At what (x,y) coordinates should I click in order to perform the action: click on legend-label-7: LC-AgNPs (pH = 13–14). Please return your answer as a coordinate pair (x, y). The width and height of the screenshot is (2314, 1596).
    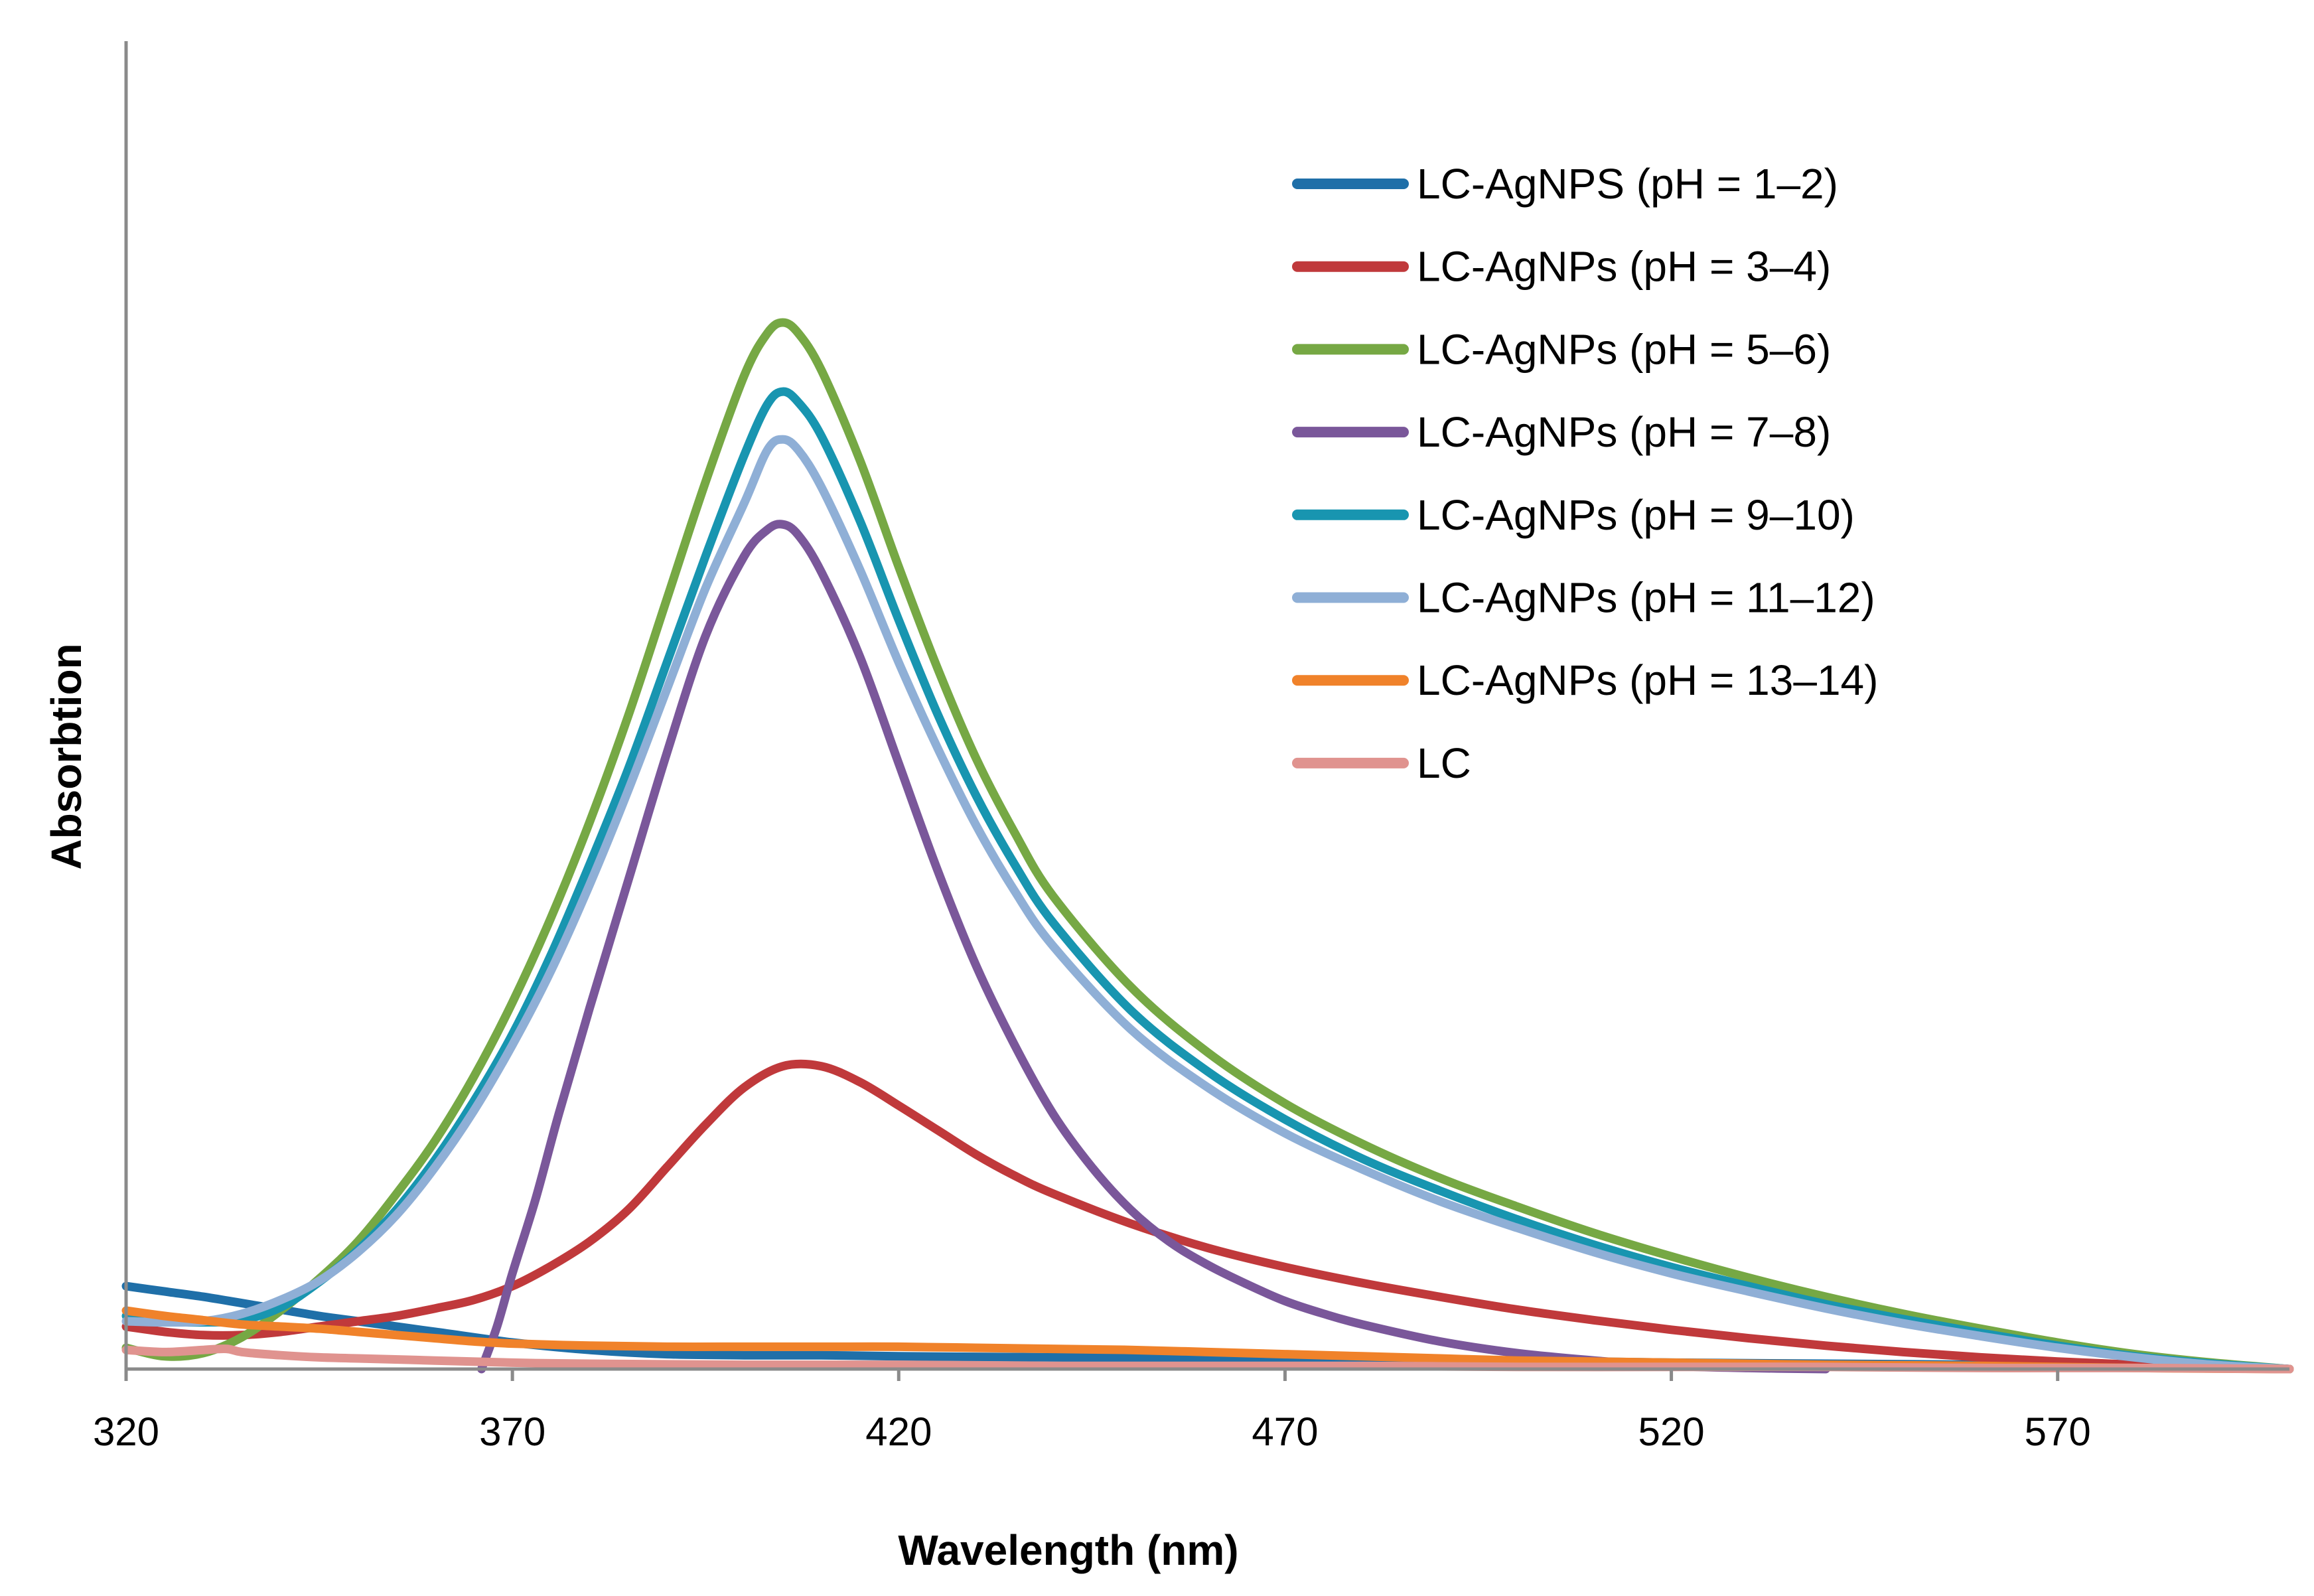
    Looking at the image, I should click on (1647, 680).